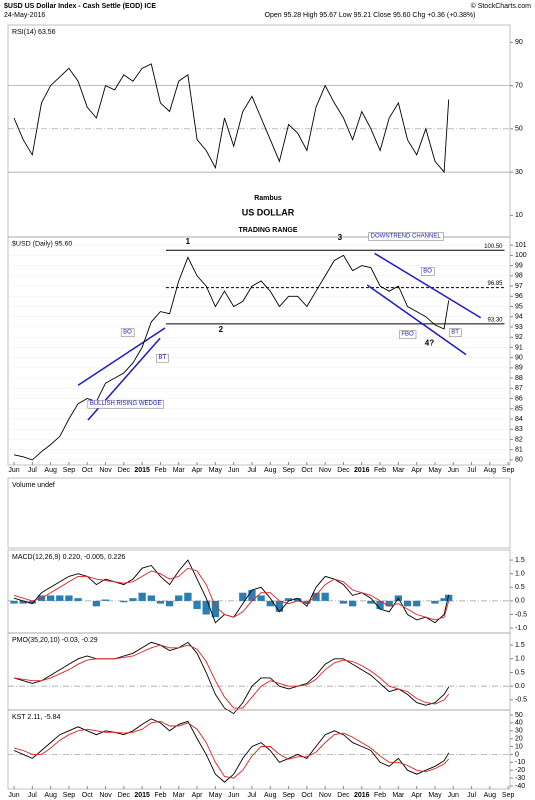 Image resolution: width=535 pixels, height=800 pixels. What do you see at coordinates (380, 470) in the screenshot?
I see `x-tick-label: Feb` at bounding box center [380, 470].